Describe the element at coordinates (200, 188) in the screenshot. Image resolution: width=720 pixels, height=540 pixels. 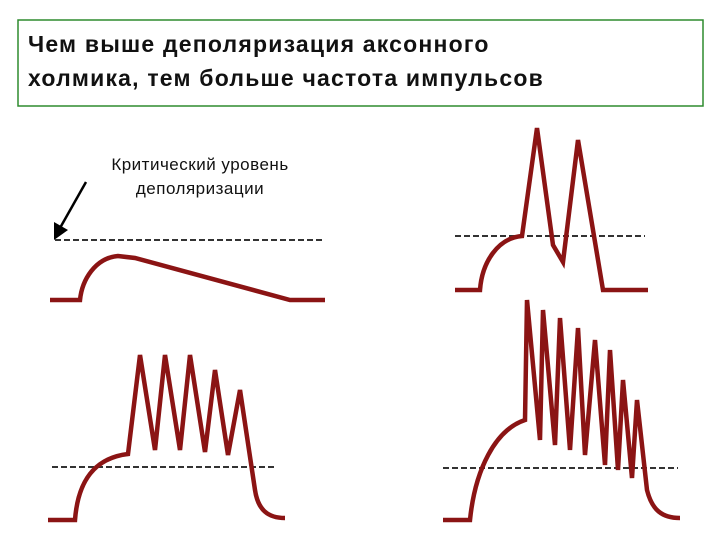
I see `annotation-line: деполяризации` at that location.